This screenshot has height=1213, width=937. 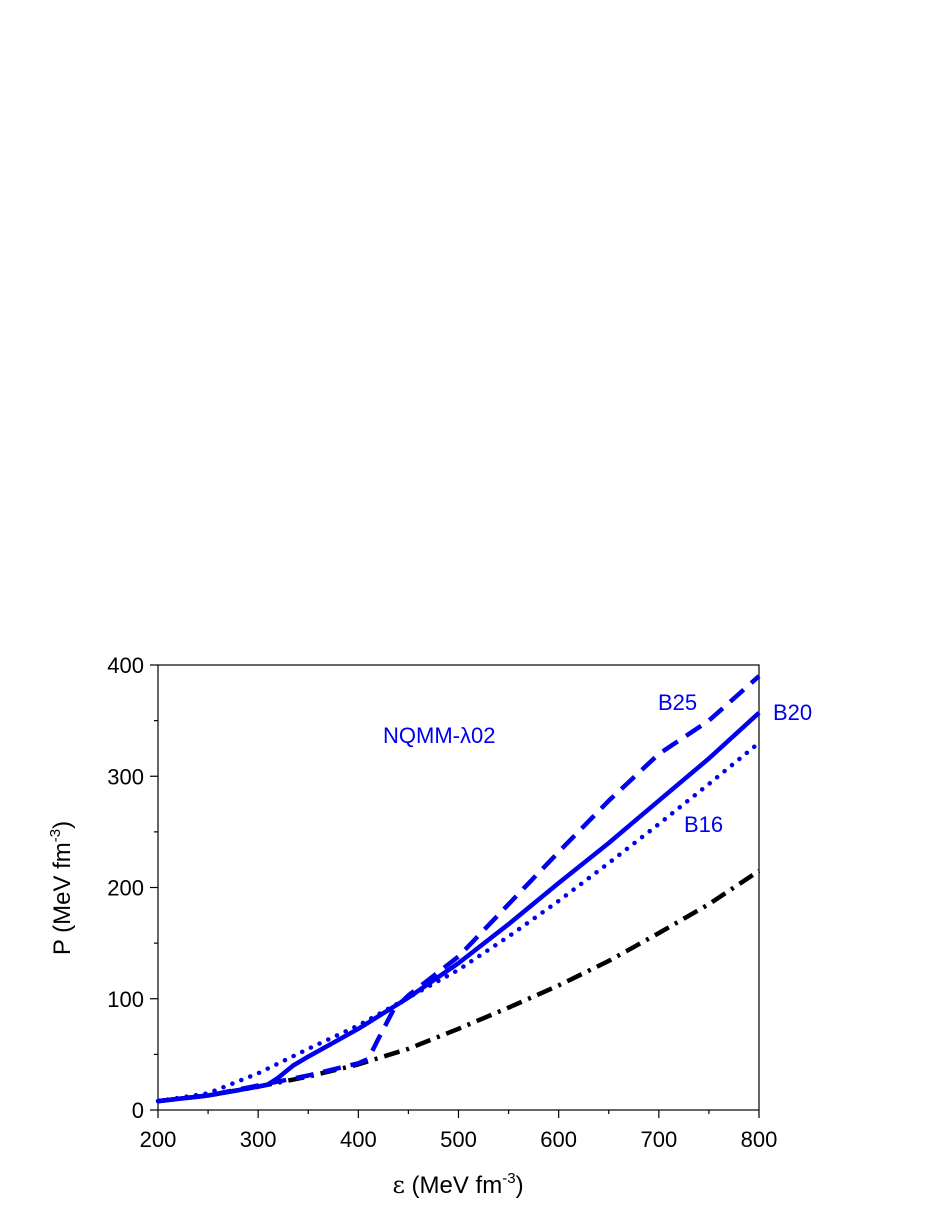 I want to click on y-tick-label: 0, so click(x=138, y=1110).